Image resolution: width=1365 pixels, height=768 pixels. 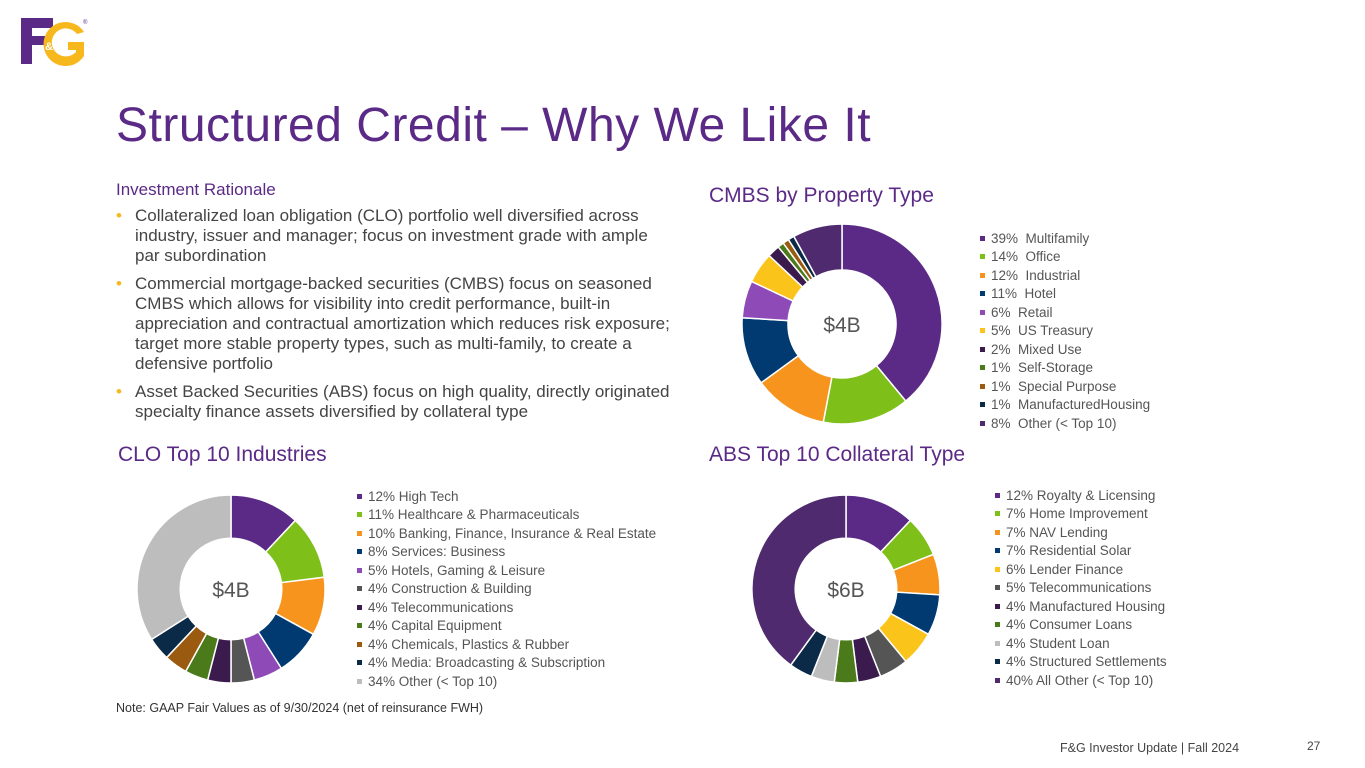 What do you see at coordinates (1065, 349) in the screenshot?
I see `legend-item: 2% Mixed Use` at bounding box center [1065, 349].